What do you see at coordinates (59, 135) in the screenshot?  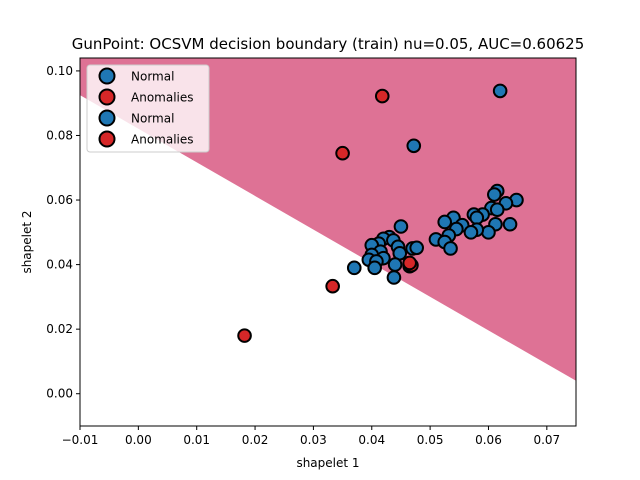 I see `y-tick-label: 0.08` at bounding box center [59, 135].